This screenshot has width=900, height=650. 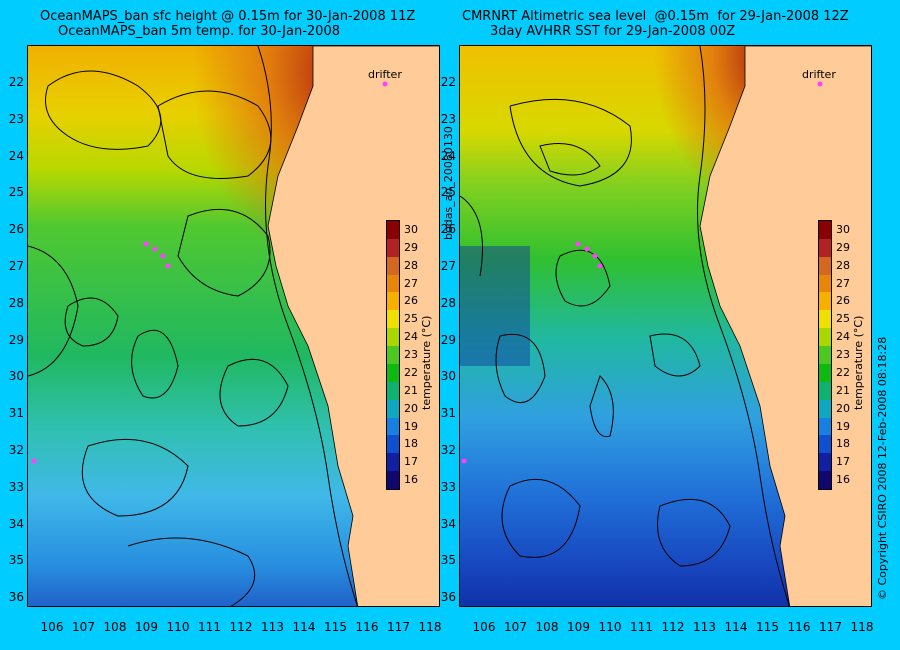 I want to click on lat-tick-label: 25, so click(x=16, y=192).